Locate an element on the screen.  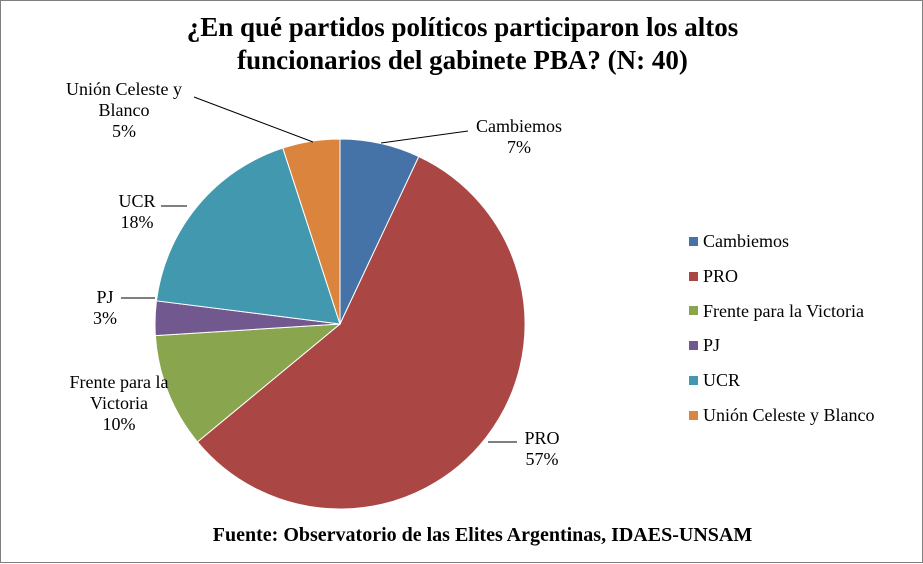
data-label-cambiemos: 7% is located at coordinates (519, 147).